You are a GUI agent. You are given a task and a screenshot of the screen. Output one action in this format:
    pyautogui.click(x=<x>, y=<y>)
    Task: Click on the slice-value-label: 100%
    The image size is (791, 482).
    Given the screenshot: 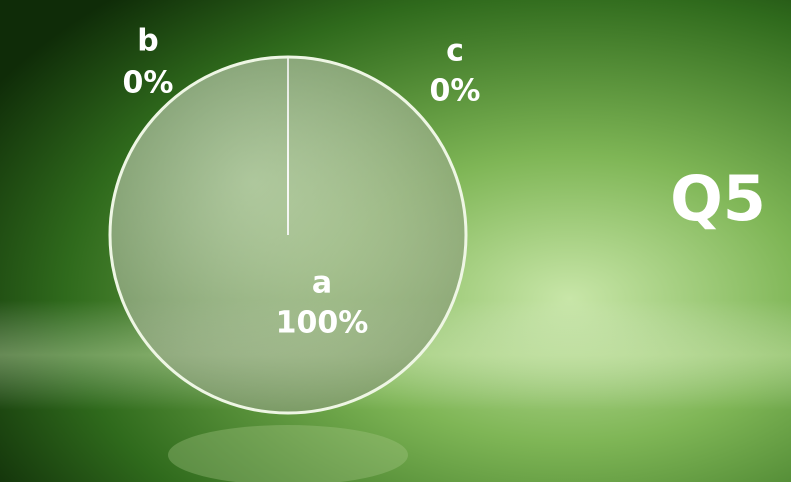 What is the action you would take?
    pyautogui.click(x=322, y=323)
    